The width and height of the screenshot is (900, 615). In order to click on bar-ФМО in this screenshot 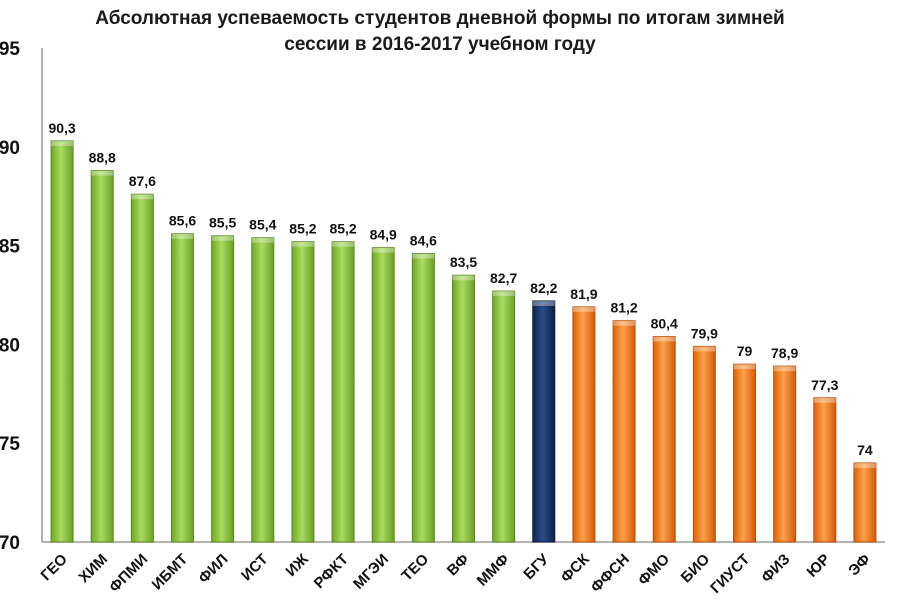, I will do `click(664, 439)`.